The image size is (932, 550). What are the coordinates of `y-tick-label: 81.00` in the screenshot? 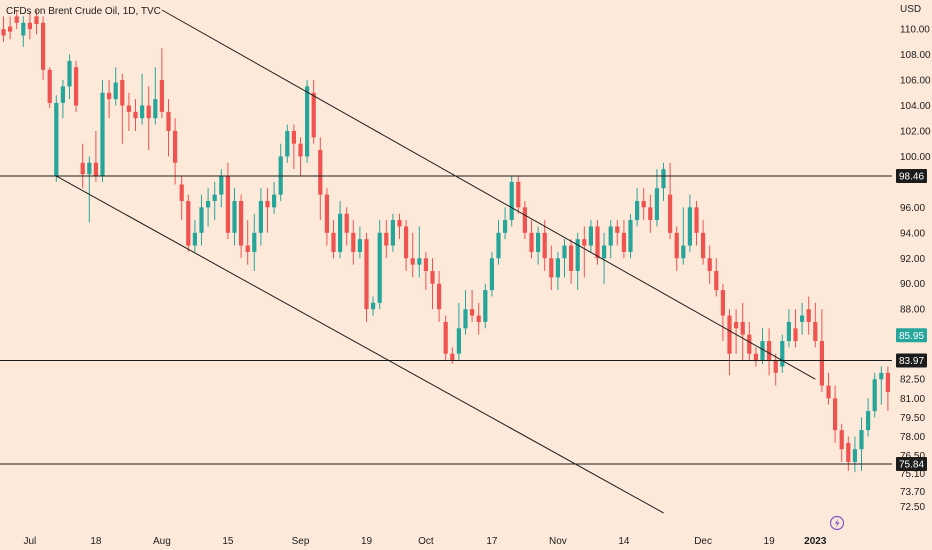 It's located at (912, 399).